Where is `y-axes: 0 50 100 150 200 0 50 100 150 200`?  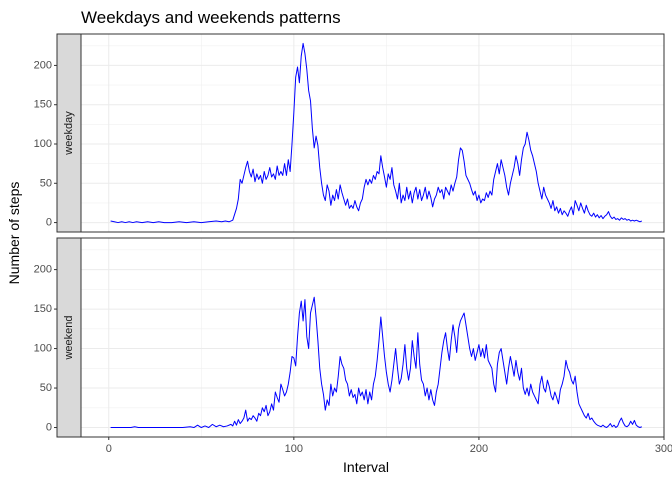 y-axes: 0 50 100 150 200 0 50 100 150 200 is located at coordinates (45, 246).